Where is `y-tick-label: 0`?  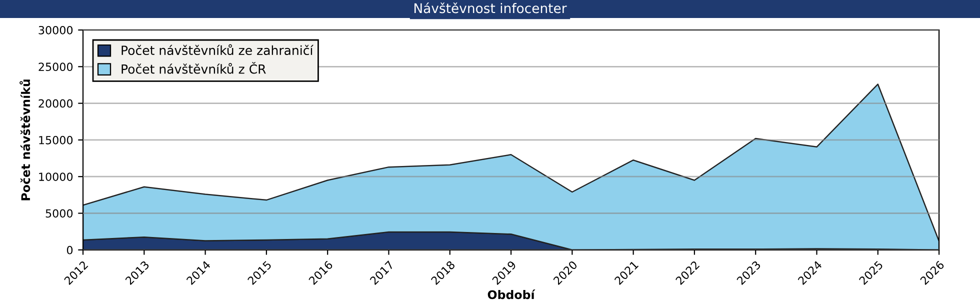
y-tick-label: 0 is located at coordinates (69, 250).